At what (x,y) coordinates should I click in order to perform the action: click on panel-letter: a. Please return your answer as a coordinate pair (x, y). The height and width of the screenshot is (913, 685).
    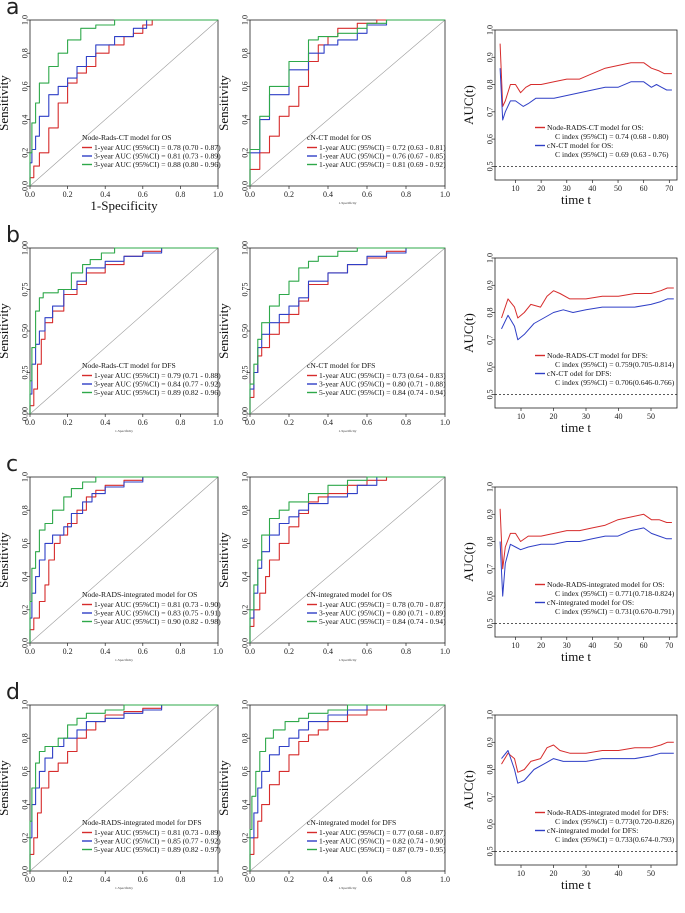
    Looking at the image, I should click on (12, 10).